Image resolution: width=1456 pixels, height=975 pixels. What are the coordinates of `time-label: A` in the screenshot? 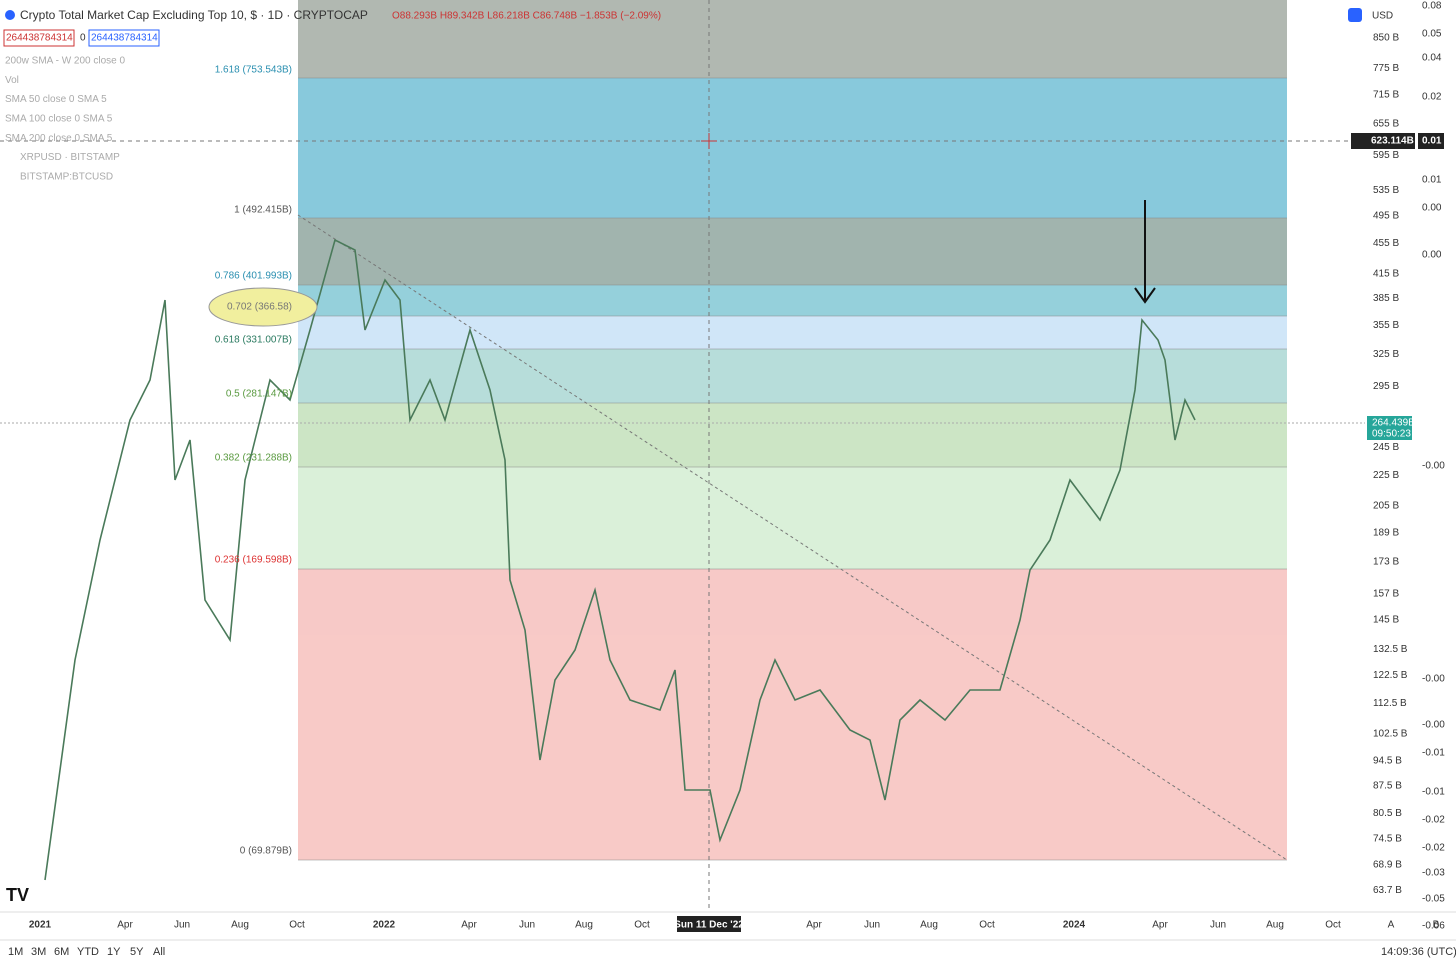 It's located at (1391, 925).